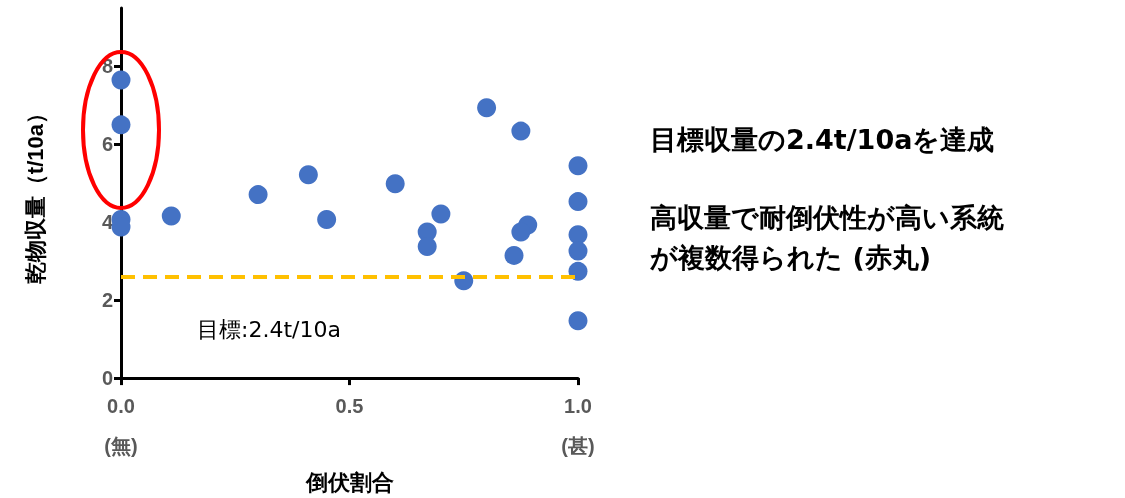  I want to click on x-tick-label: 0.0 (無), so click(121, 426).